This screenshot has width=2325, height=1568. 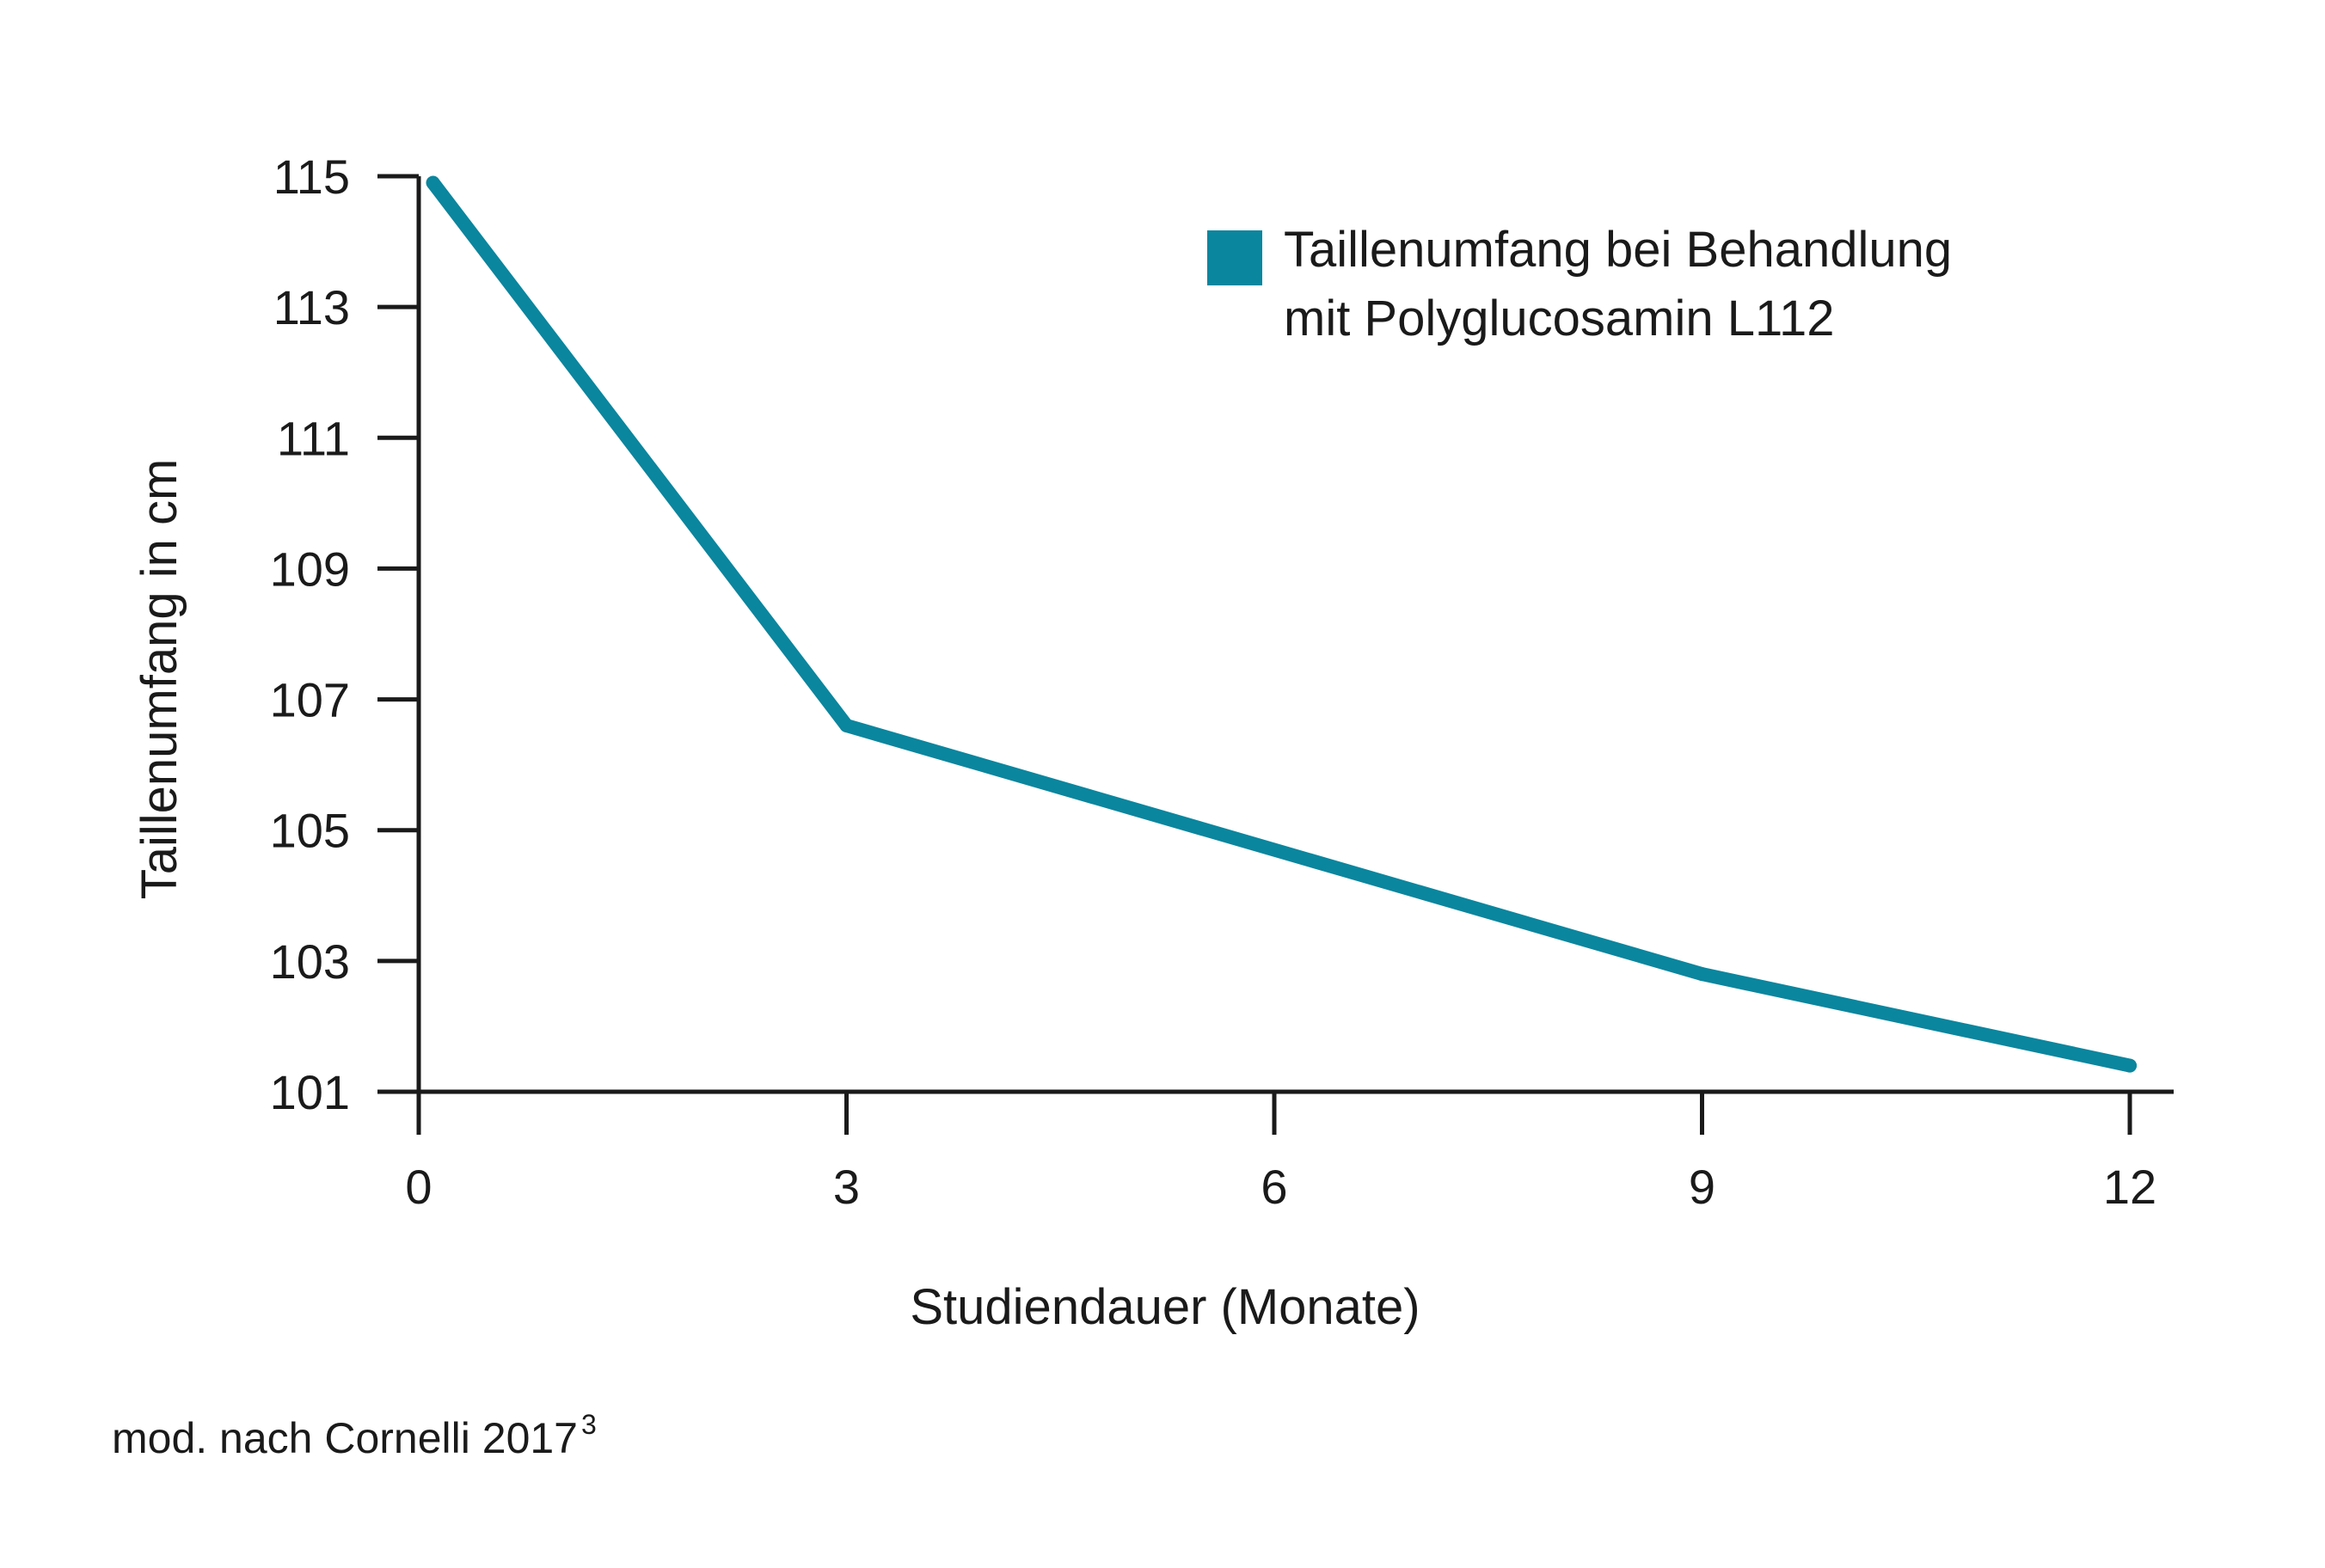 What do you see at coordinates (2130, 1187) in the screenshot?
I see `x-tick-label-12: 12` at bounding box center [2130, 1187].